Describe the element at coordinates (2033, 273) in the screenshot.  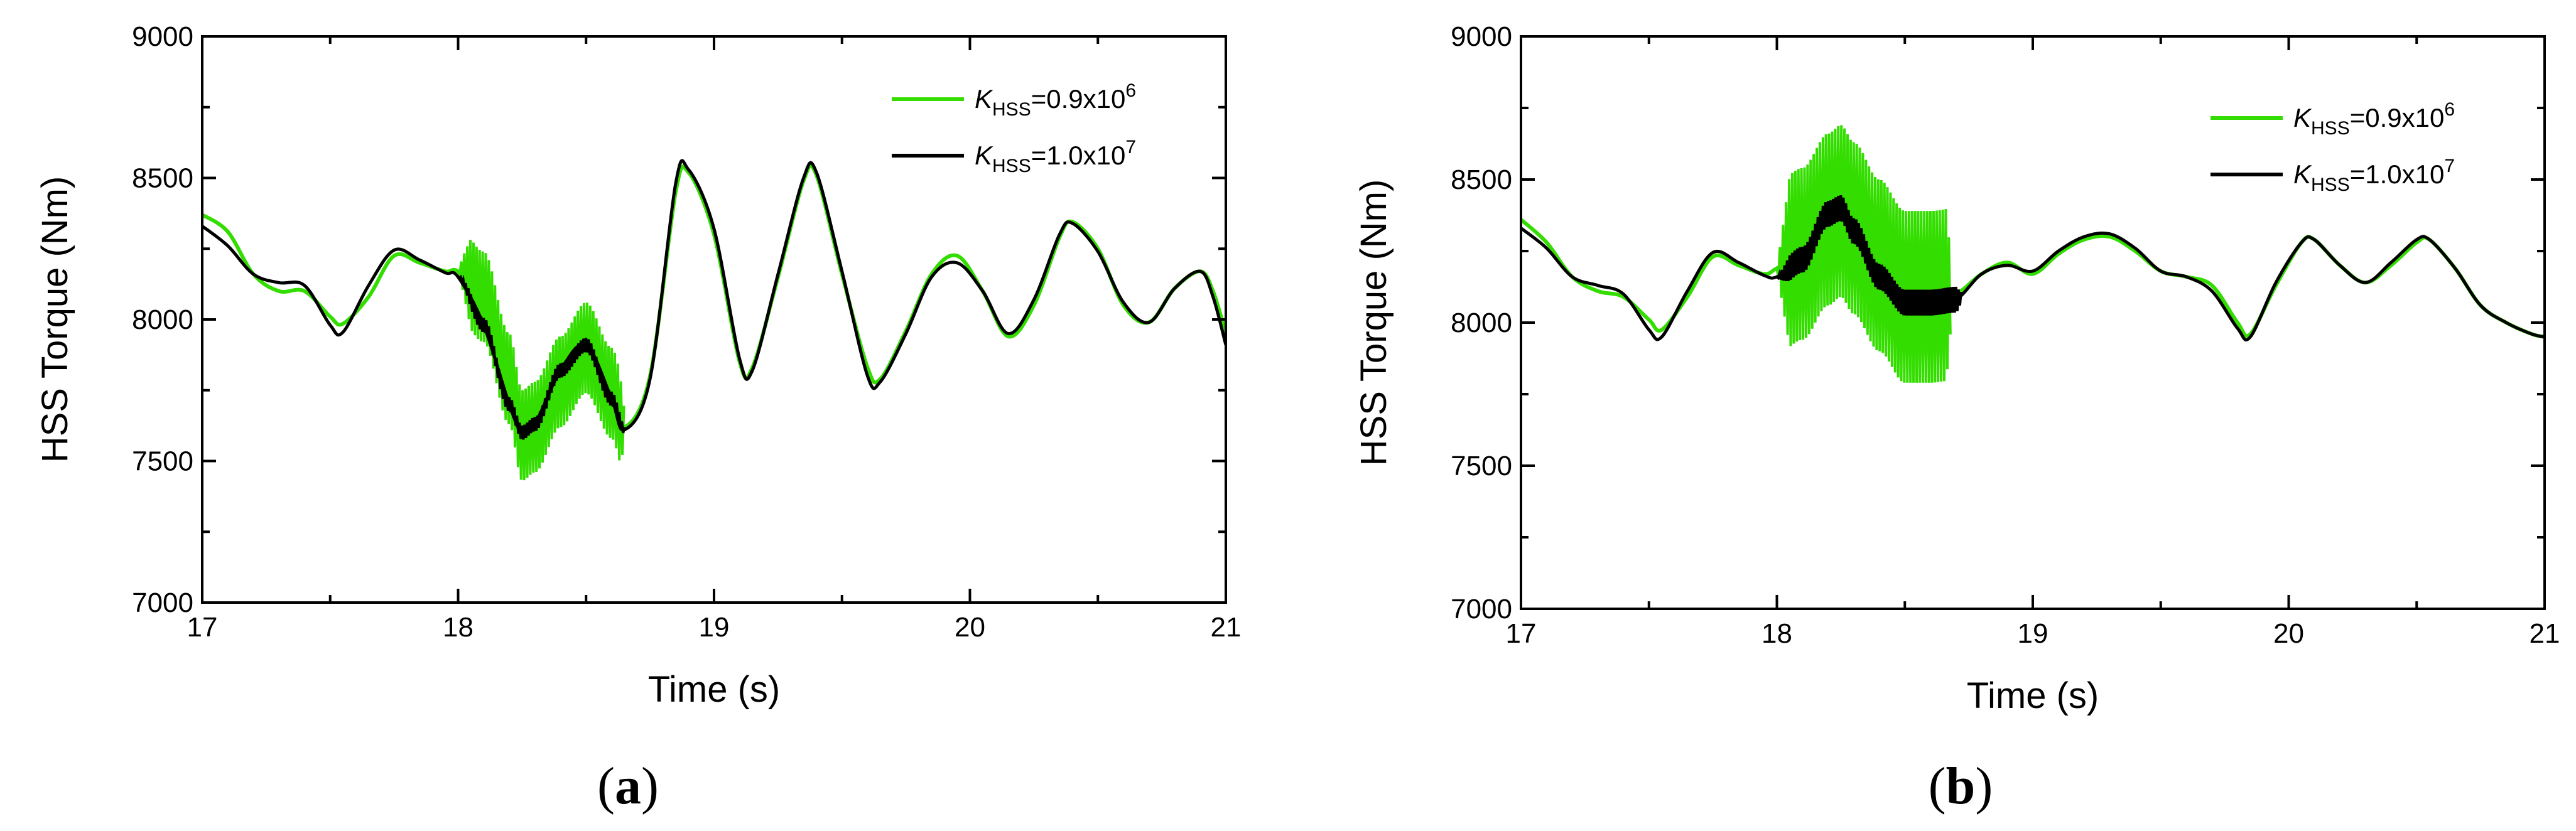
I see `series-line-k-1.0e7-b` at that location.